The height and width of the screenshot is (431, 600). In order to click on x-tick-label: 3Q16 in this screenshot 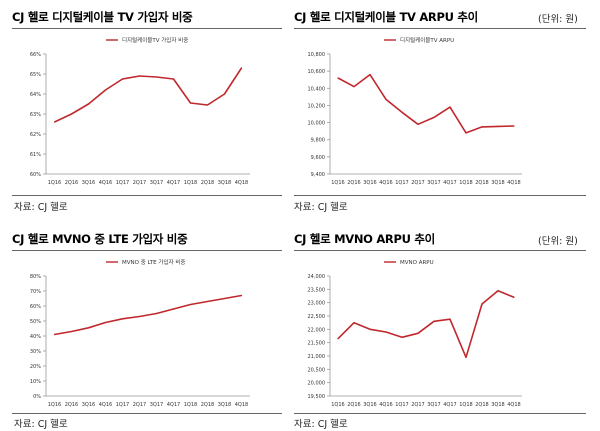, I will do `click(88, 405)`.